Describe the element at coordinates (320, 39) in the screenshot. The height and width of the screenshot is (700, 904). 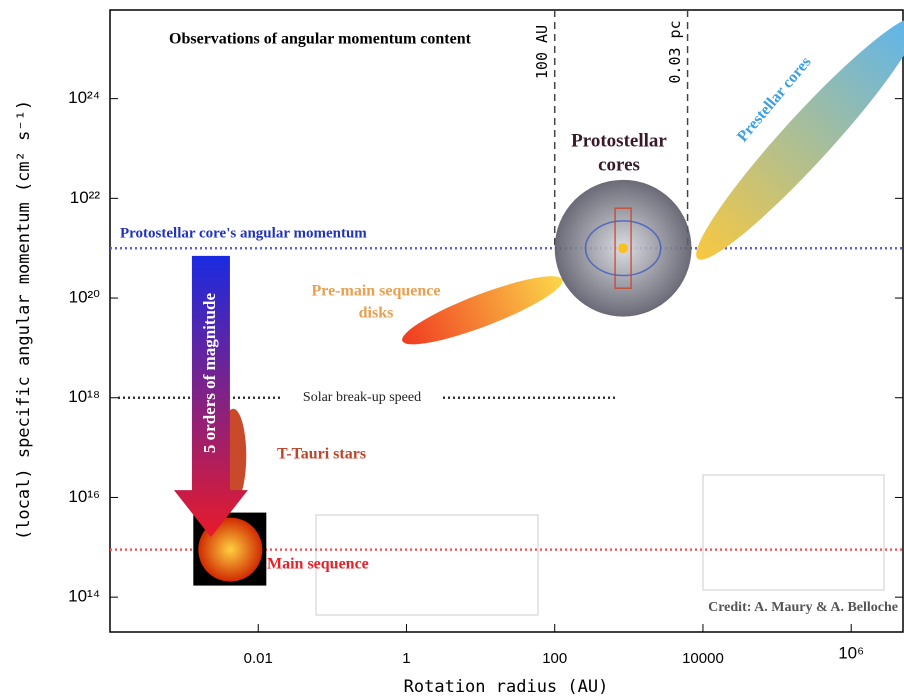
I see `chart-title: Observations of angular momentum content` at that location.